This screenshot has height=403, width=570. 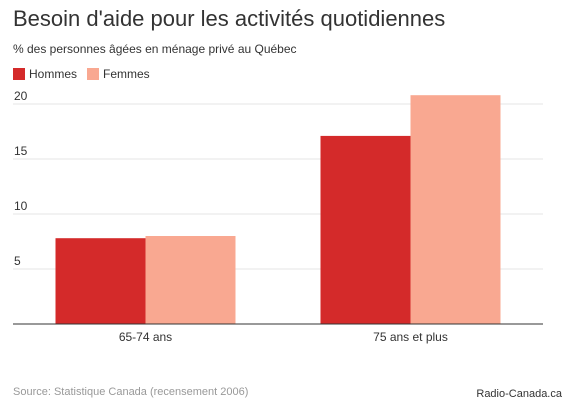 I want to click on x-tick-label: 75 ans et plus, so click(x=410, y=337).